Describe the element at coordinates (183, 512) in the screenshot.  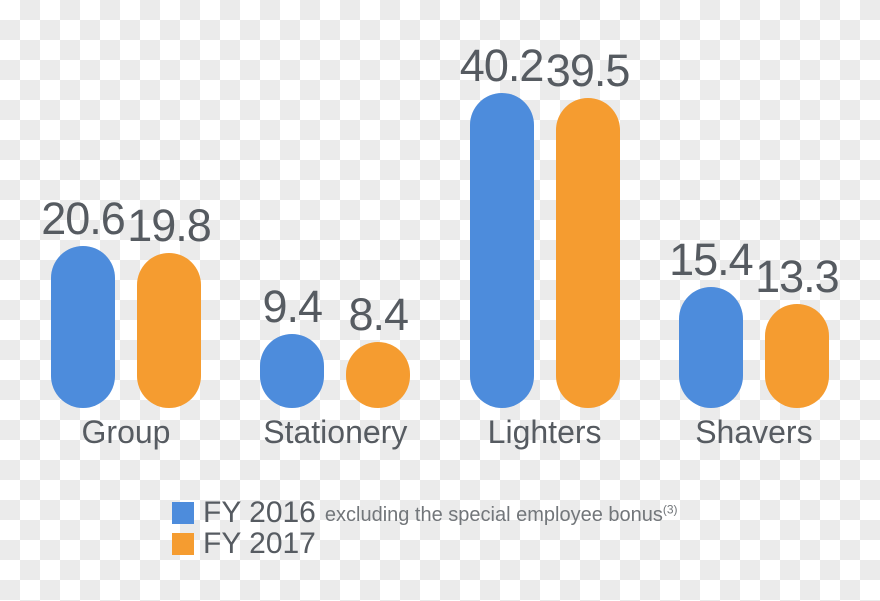
I see `legend-swatch-fy2016` at that location.